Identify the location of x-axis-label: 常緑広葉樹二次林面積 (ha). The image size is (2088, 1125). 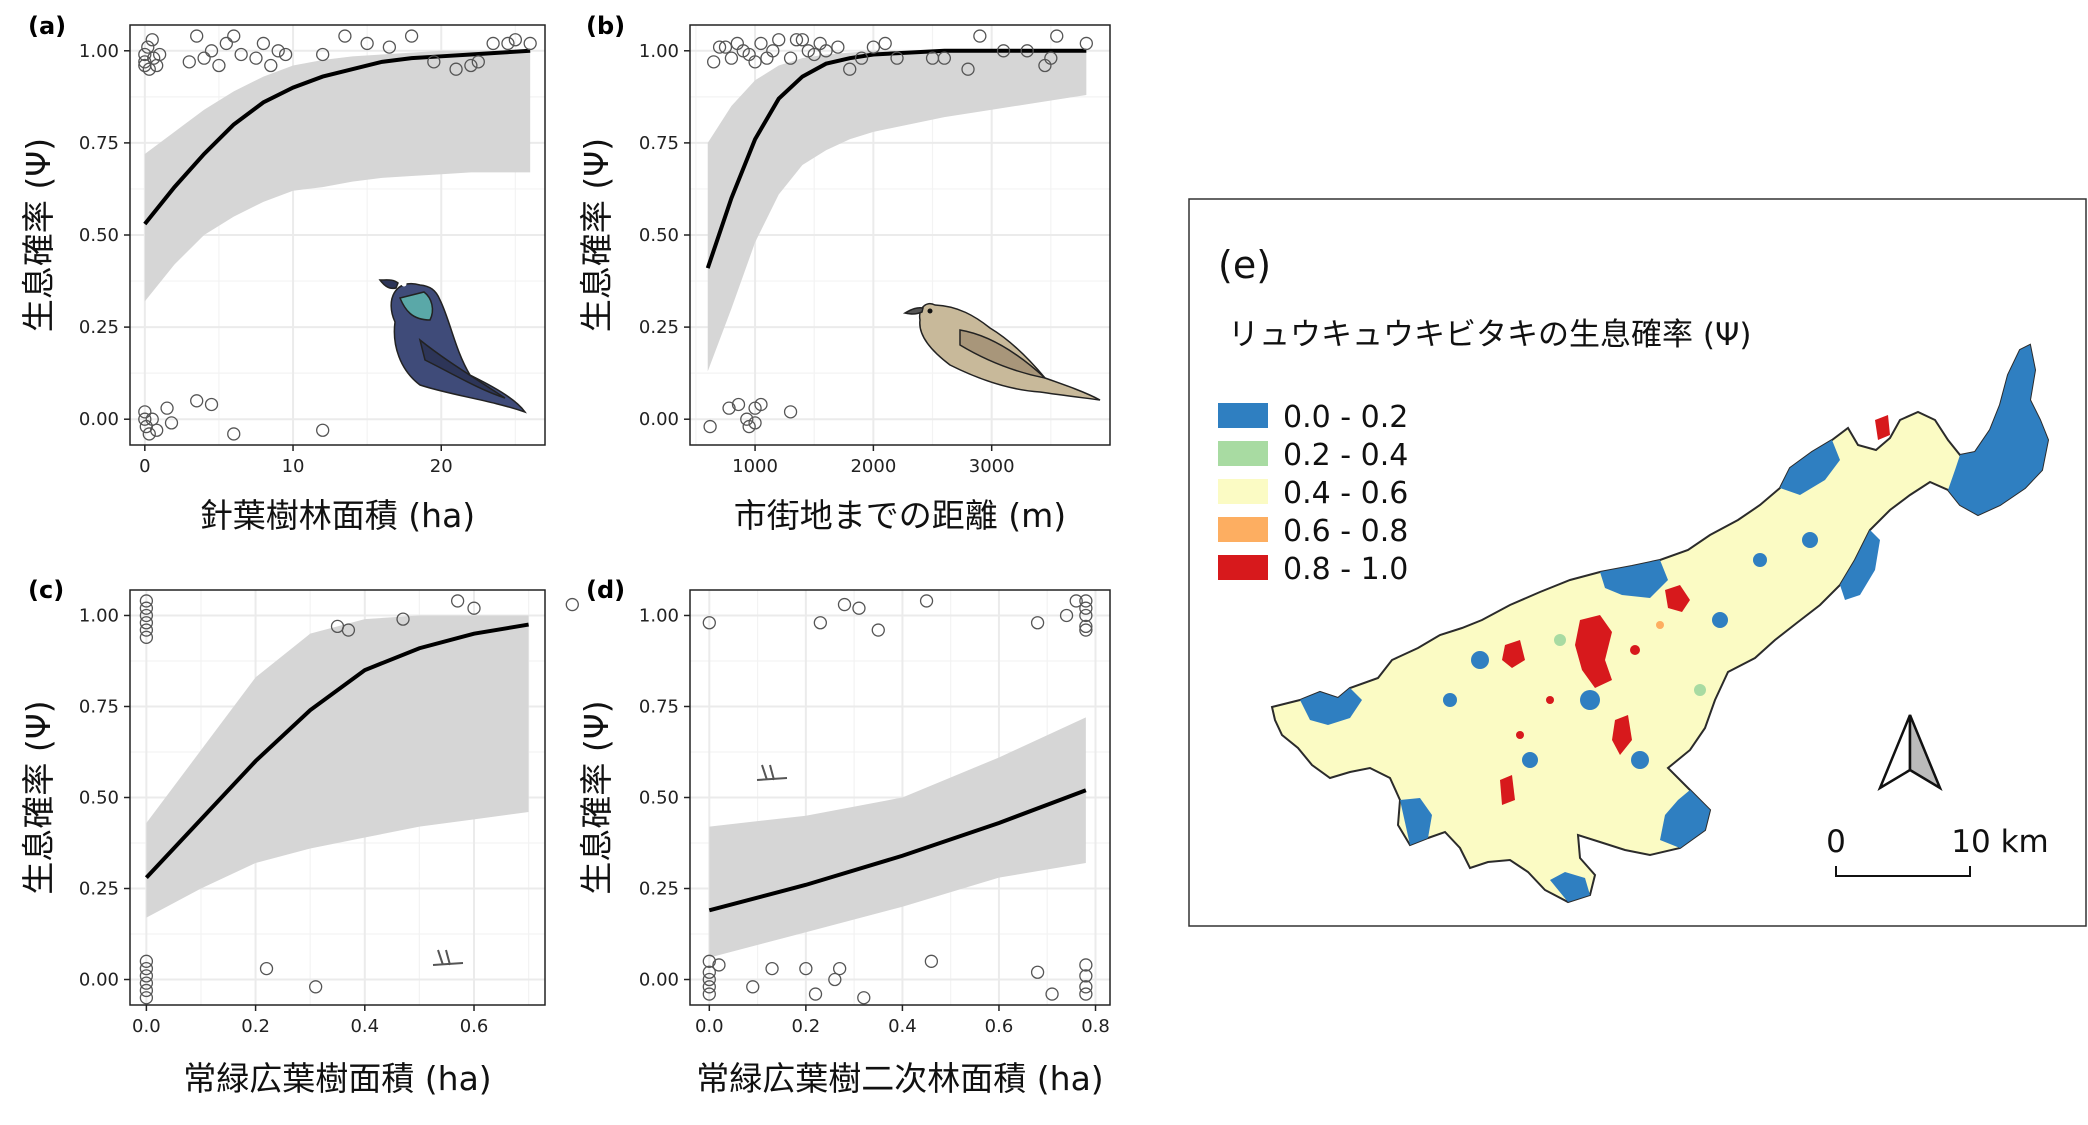
(899, 1078).